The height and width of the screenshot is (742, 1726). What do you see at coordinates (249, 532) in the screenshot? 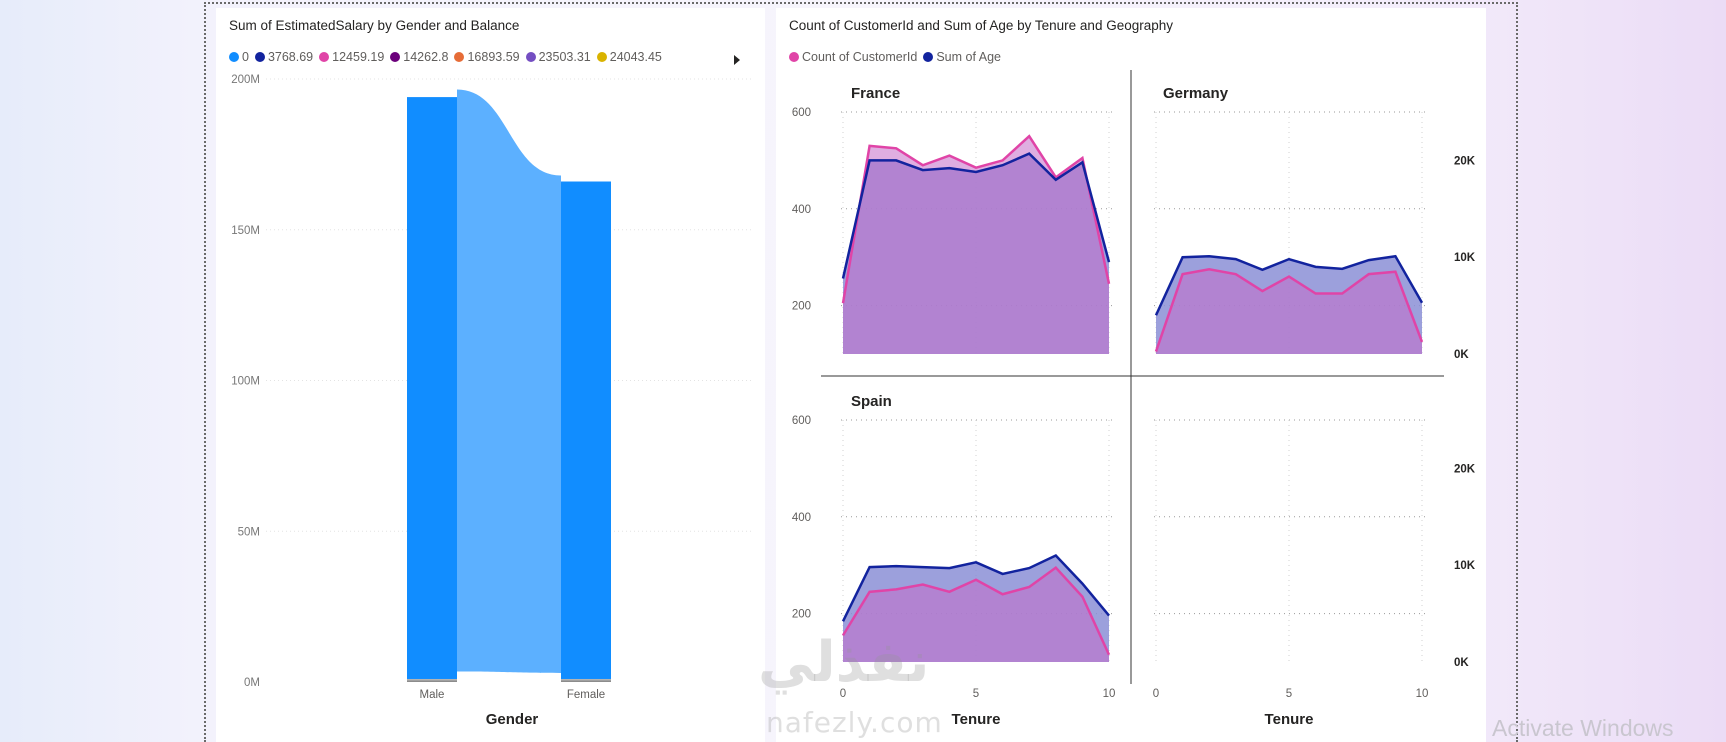
I see `y-tick-label: 50M` at bounding box center [249, 532].